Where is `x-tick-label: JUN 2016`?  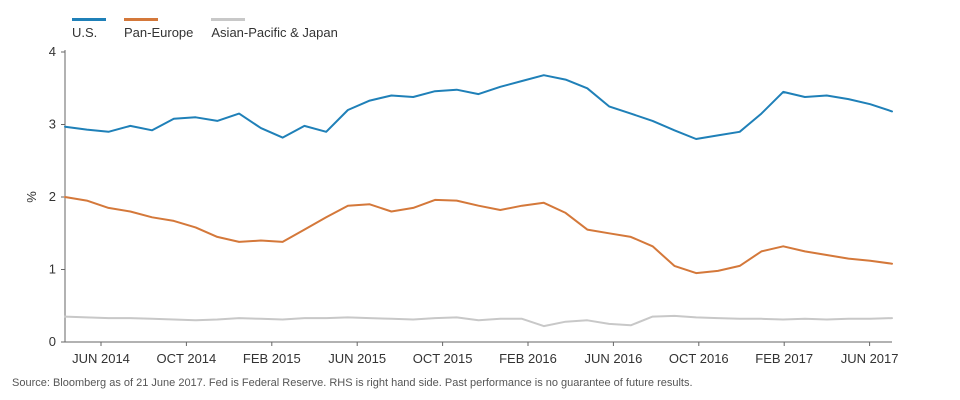
x-tick-label: JUN 2016 is located at coordinates (613, 358).